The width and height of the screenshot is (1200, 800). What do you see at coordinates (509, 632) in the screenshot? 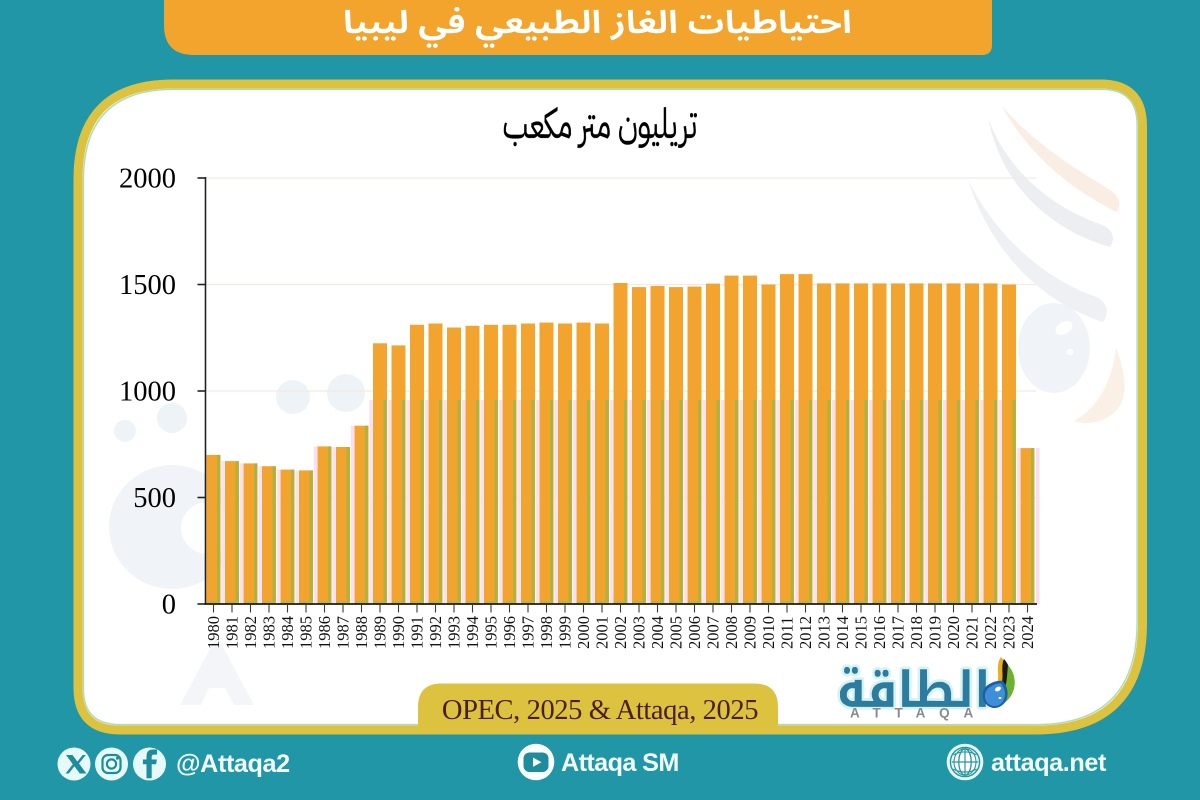
I see `svg-text: 1996` at bounding box center [509, 632].